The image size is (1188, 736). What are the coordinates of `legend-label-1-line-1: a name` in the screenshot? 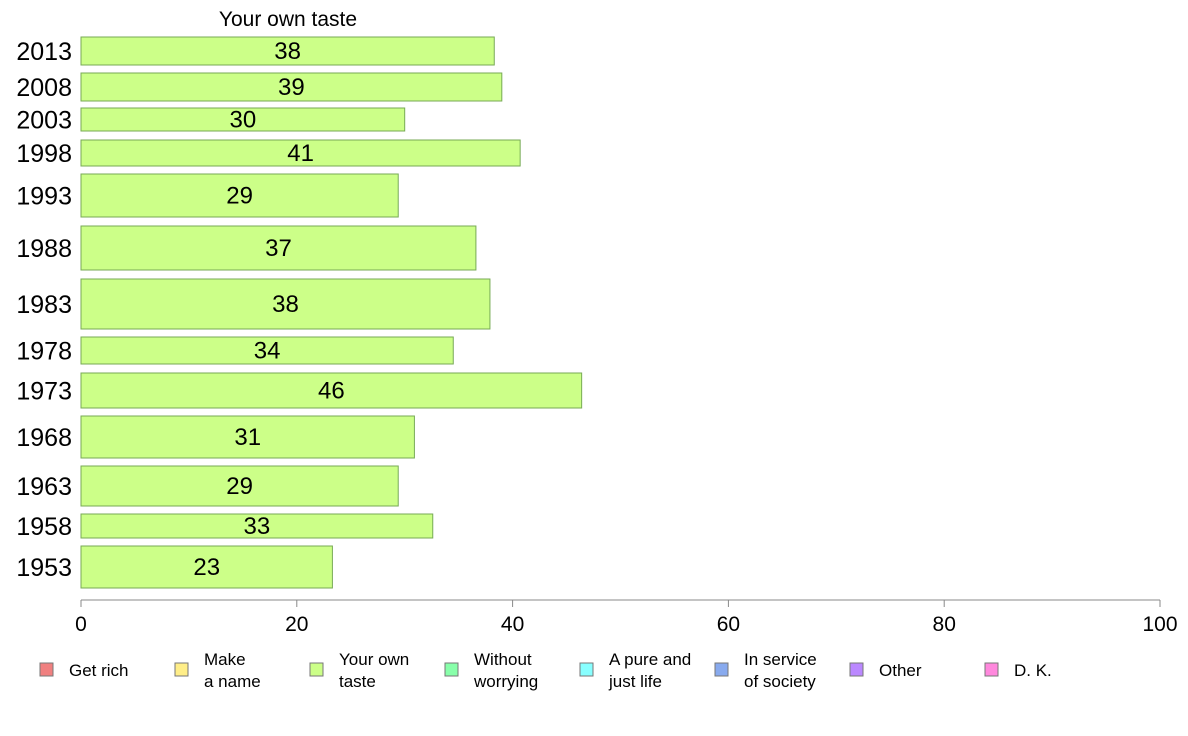 It's located at (232, 681).